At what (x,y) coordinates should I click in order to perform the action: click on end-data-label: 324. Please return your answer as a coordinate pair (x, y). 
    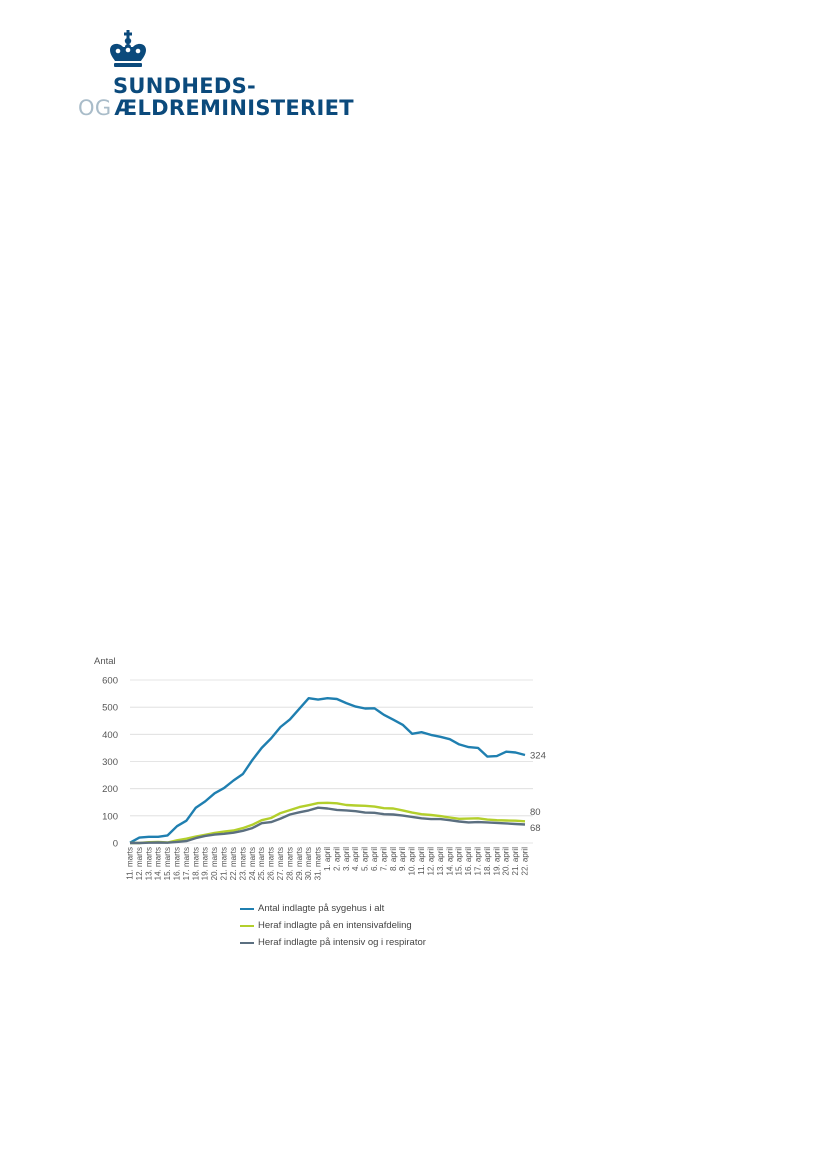
    Looking at the image, I should click on (538, 755).